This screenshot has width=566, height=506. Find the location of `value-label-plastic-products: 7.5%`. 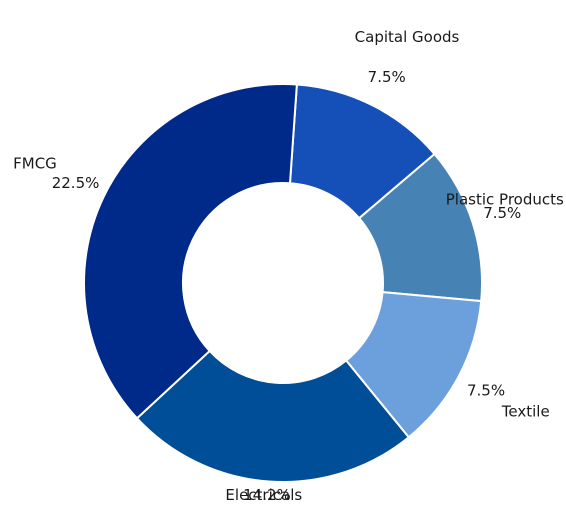

value-label-plastic-products: 7.5% is located at coordinates (502, 213).